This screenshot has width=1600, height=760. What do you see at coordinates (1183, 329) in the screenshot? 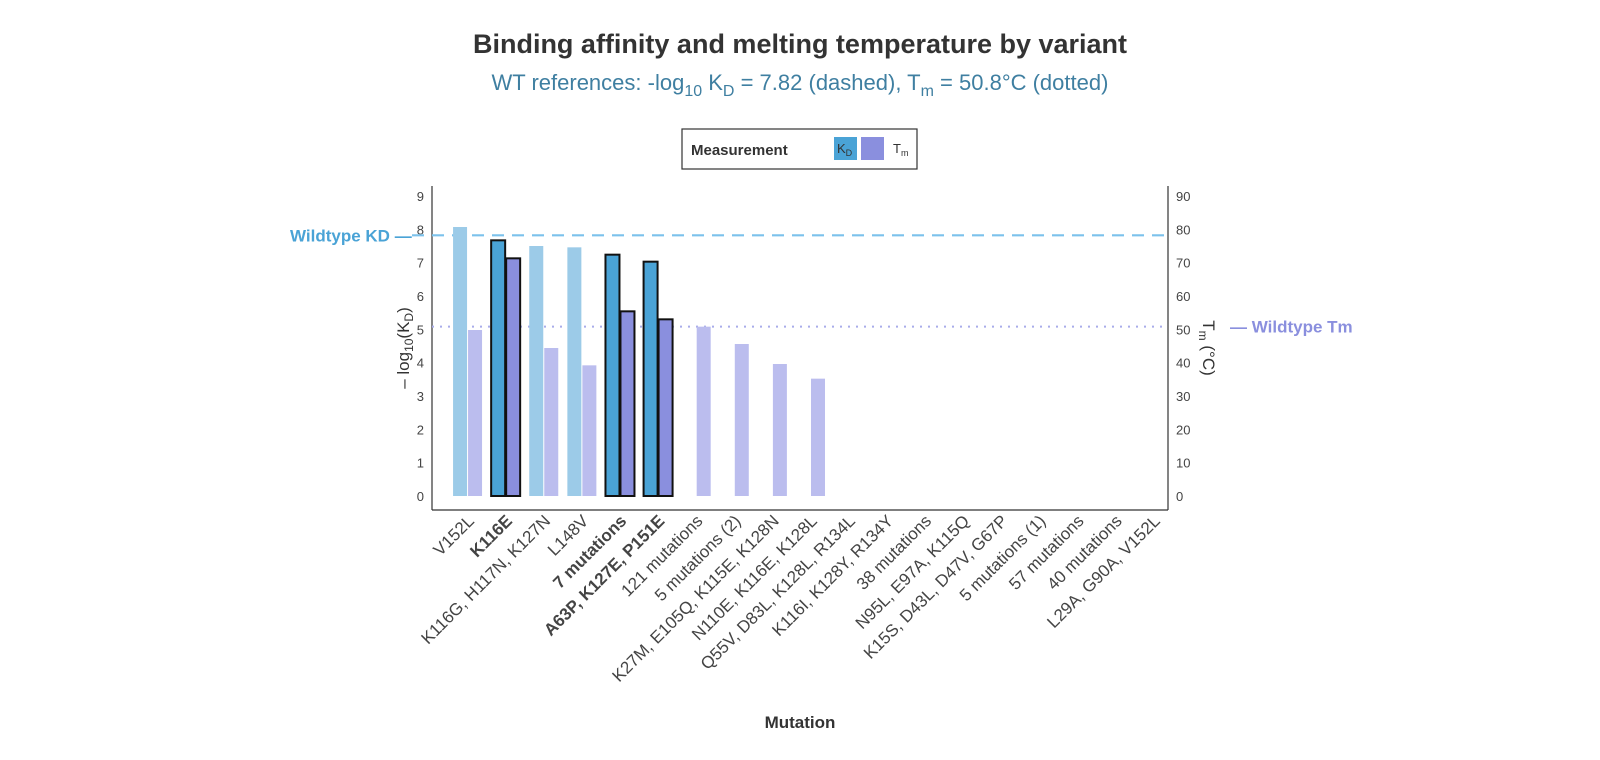
I see `right-tick-label: 50` at bounding box center [1183, 329].